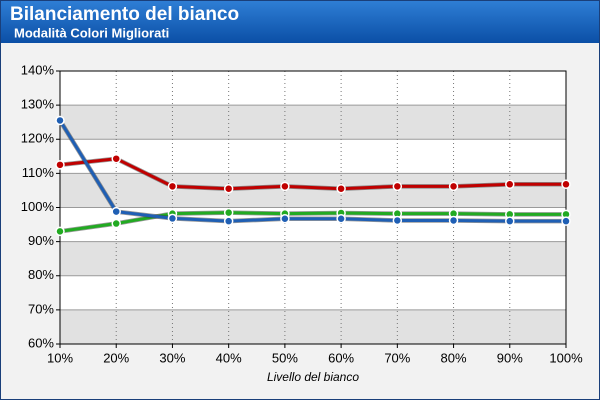 The height and width of the screenshot is (400, 600). What do you see at coordinates (41, 240) in the screenshot?
I see `y-tick-label: 90%` at bounding box center [41, 240].